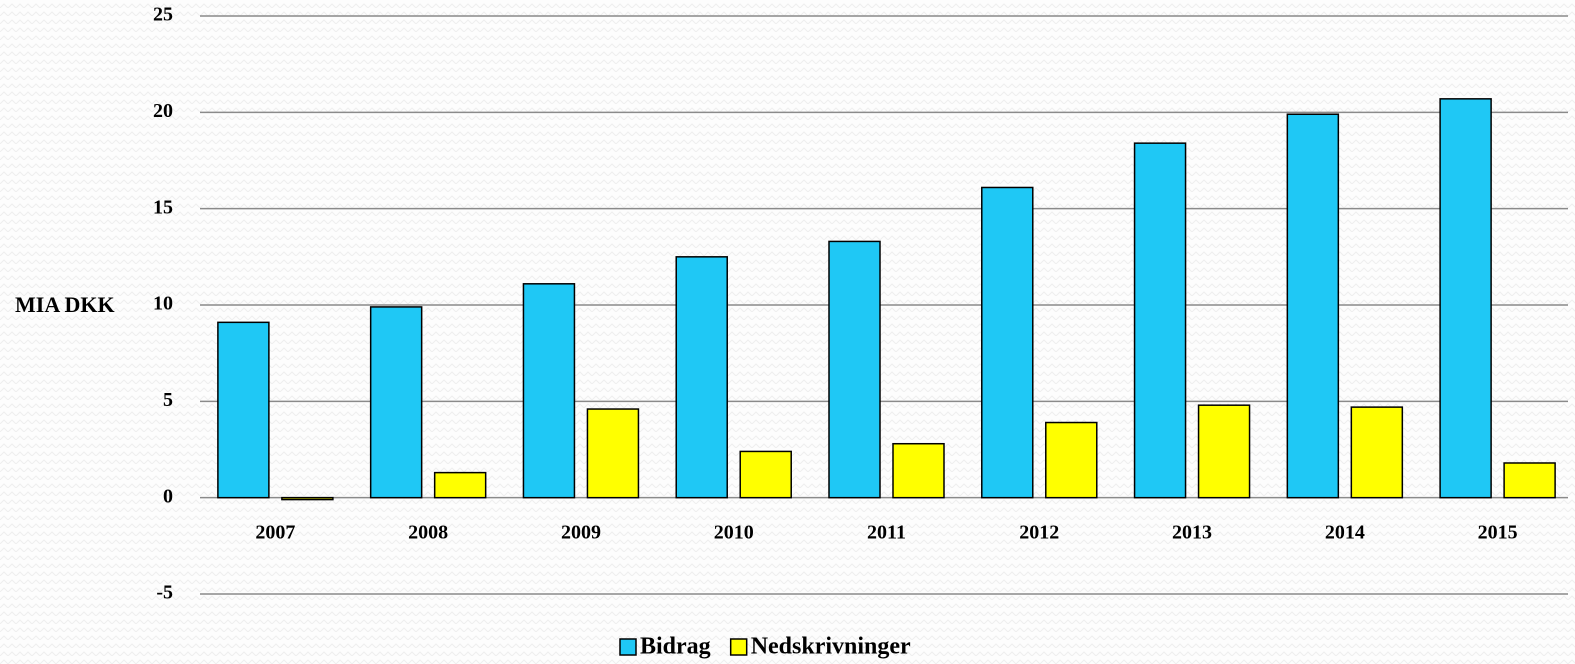 The width and height of the screenshot is (1575, 664). What do you see at coordinates (163, 207) in the screenshot?
I see `y-tick-label: 15` at bounding box center [163, 207].